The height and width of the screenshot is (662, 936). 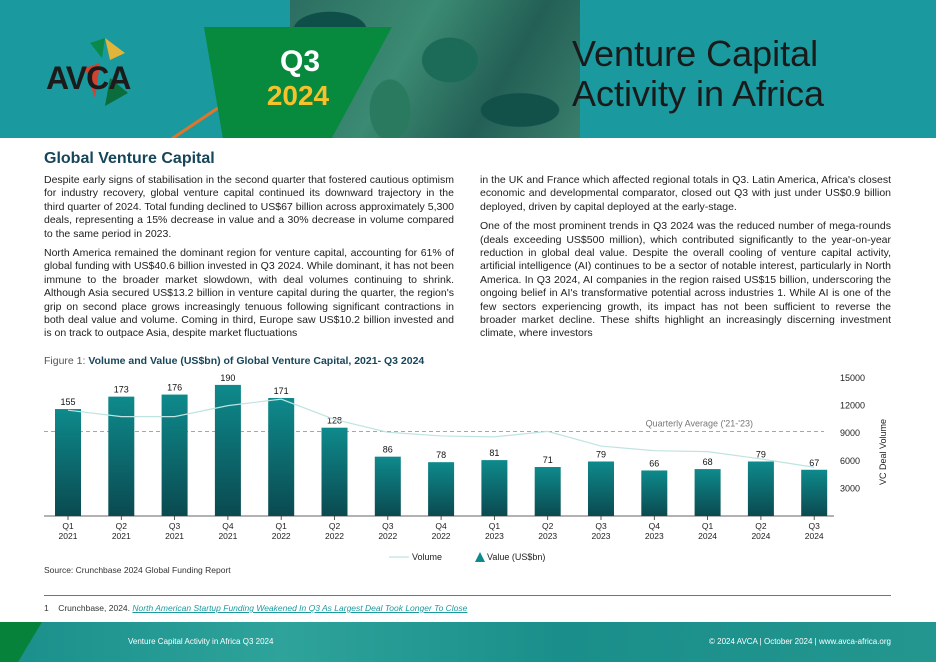 I want to click on figure-prefix: Figure 1:, so click(x=66, y=361).